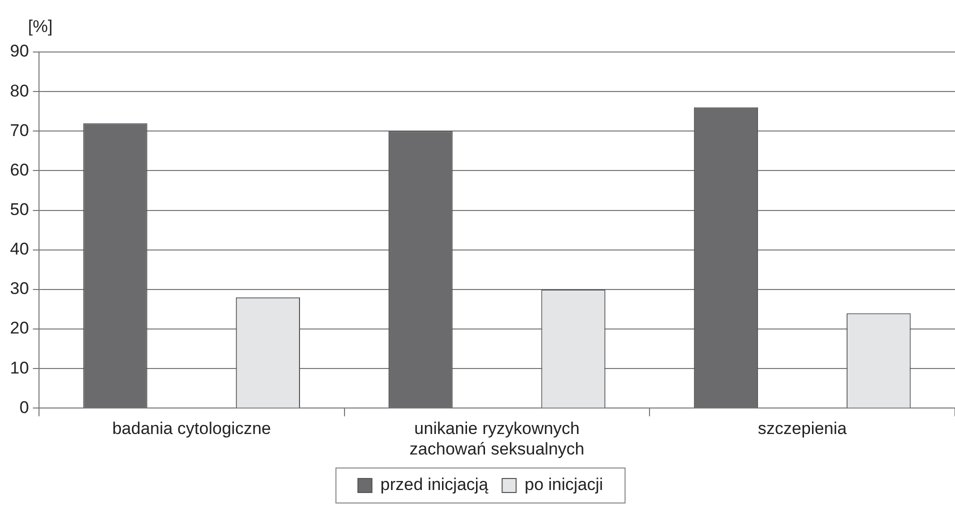 The image size is (955, 508). What do you see at coordinates (24, 407) in the screenshot?
I see `y-tick-label: 0` at bounding box center [24, 407].